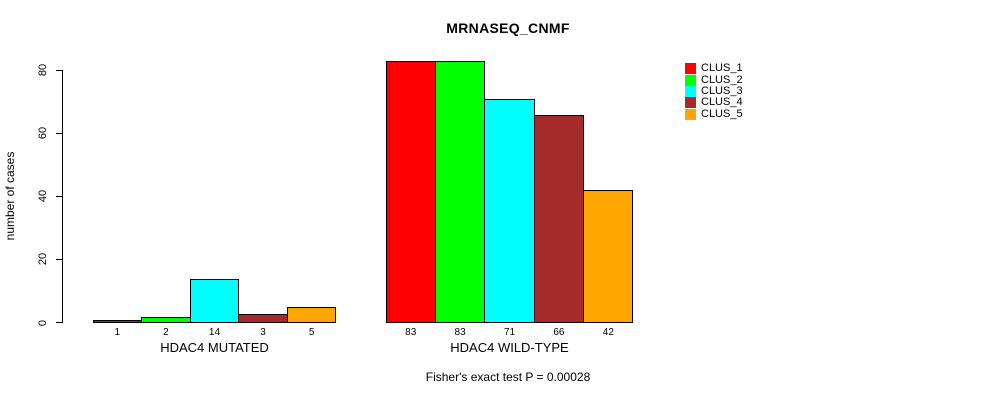 The image size is (990, 400). What do you see at coordinates (43, 196) in the screenshot?
I see `y-tick-label: 40` at bounding box center [43, 196].